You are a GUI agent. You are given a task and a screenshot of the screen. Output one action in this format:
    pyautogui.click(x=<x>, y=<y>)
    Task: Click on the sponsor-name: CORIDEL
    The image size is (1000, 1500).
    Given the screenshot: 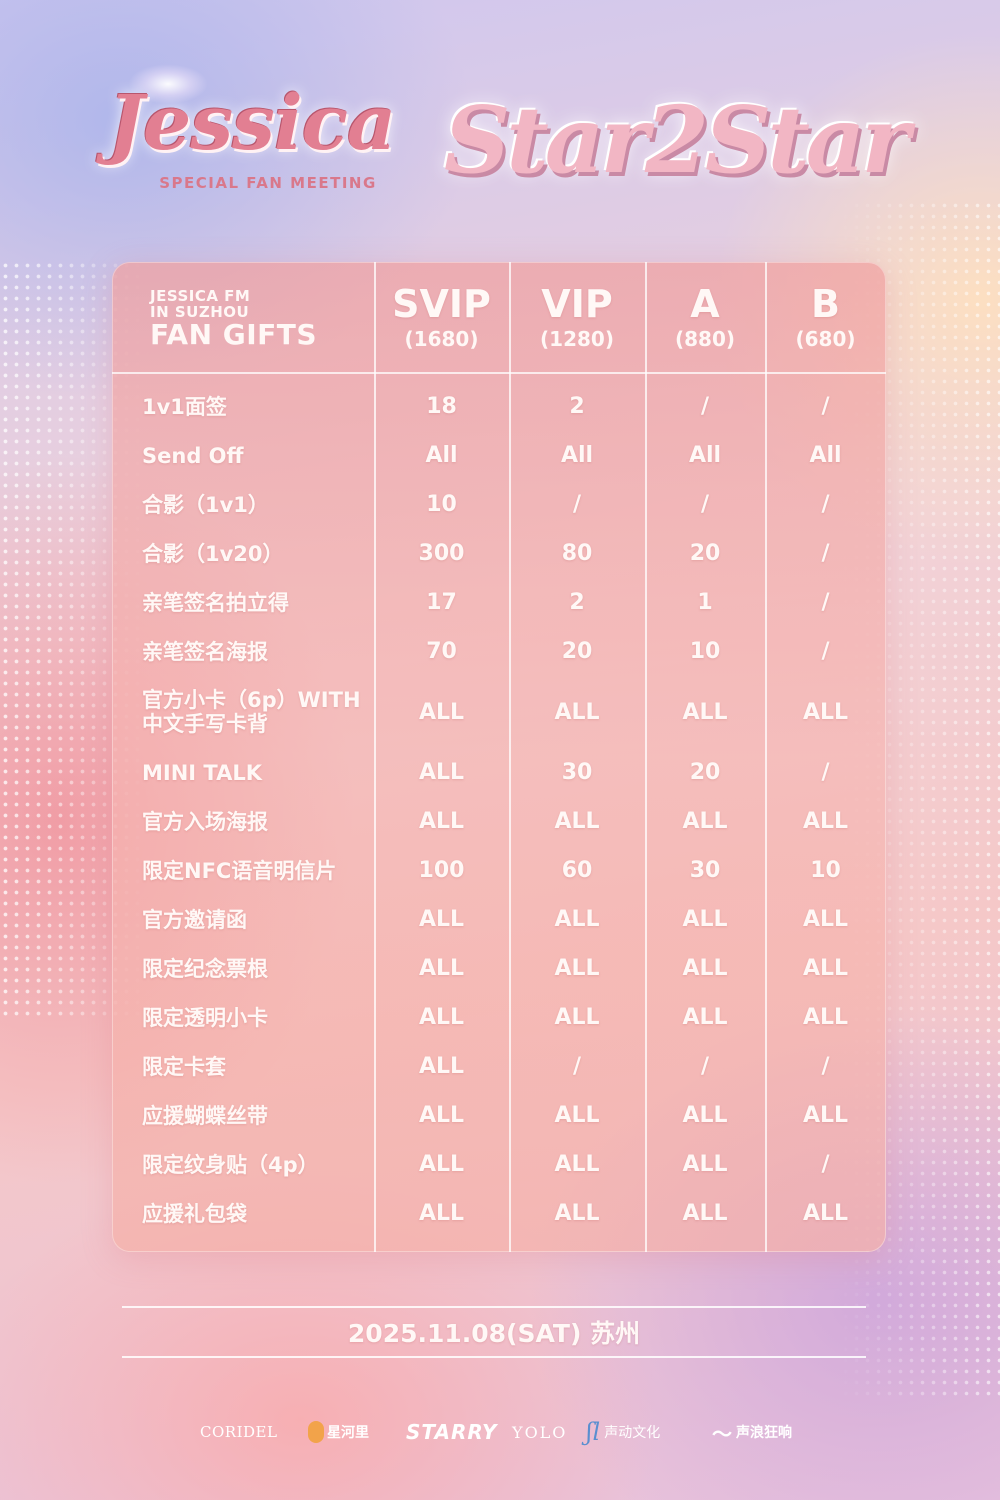 What is the action you would take?
    pyautogui.click(x=239, y=1432)
    